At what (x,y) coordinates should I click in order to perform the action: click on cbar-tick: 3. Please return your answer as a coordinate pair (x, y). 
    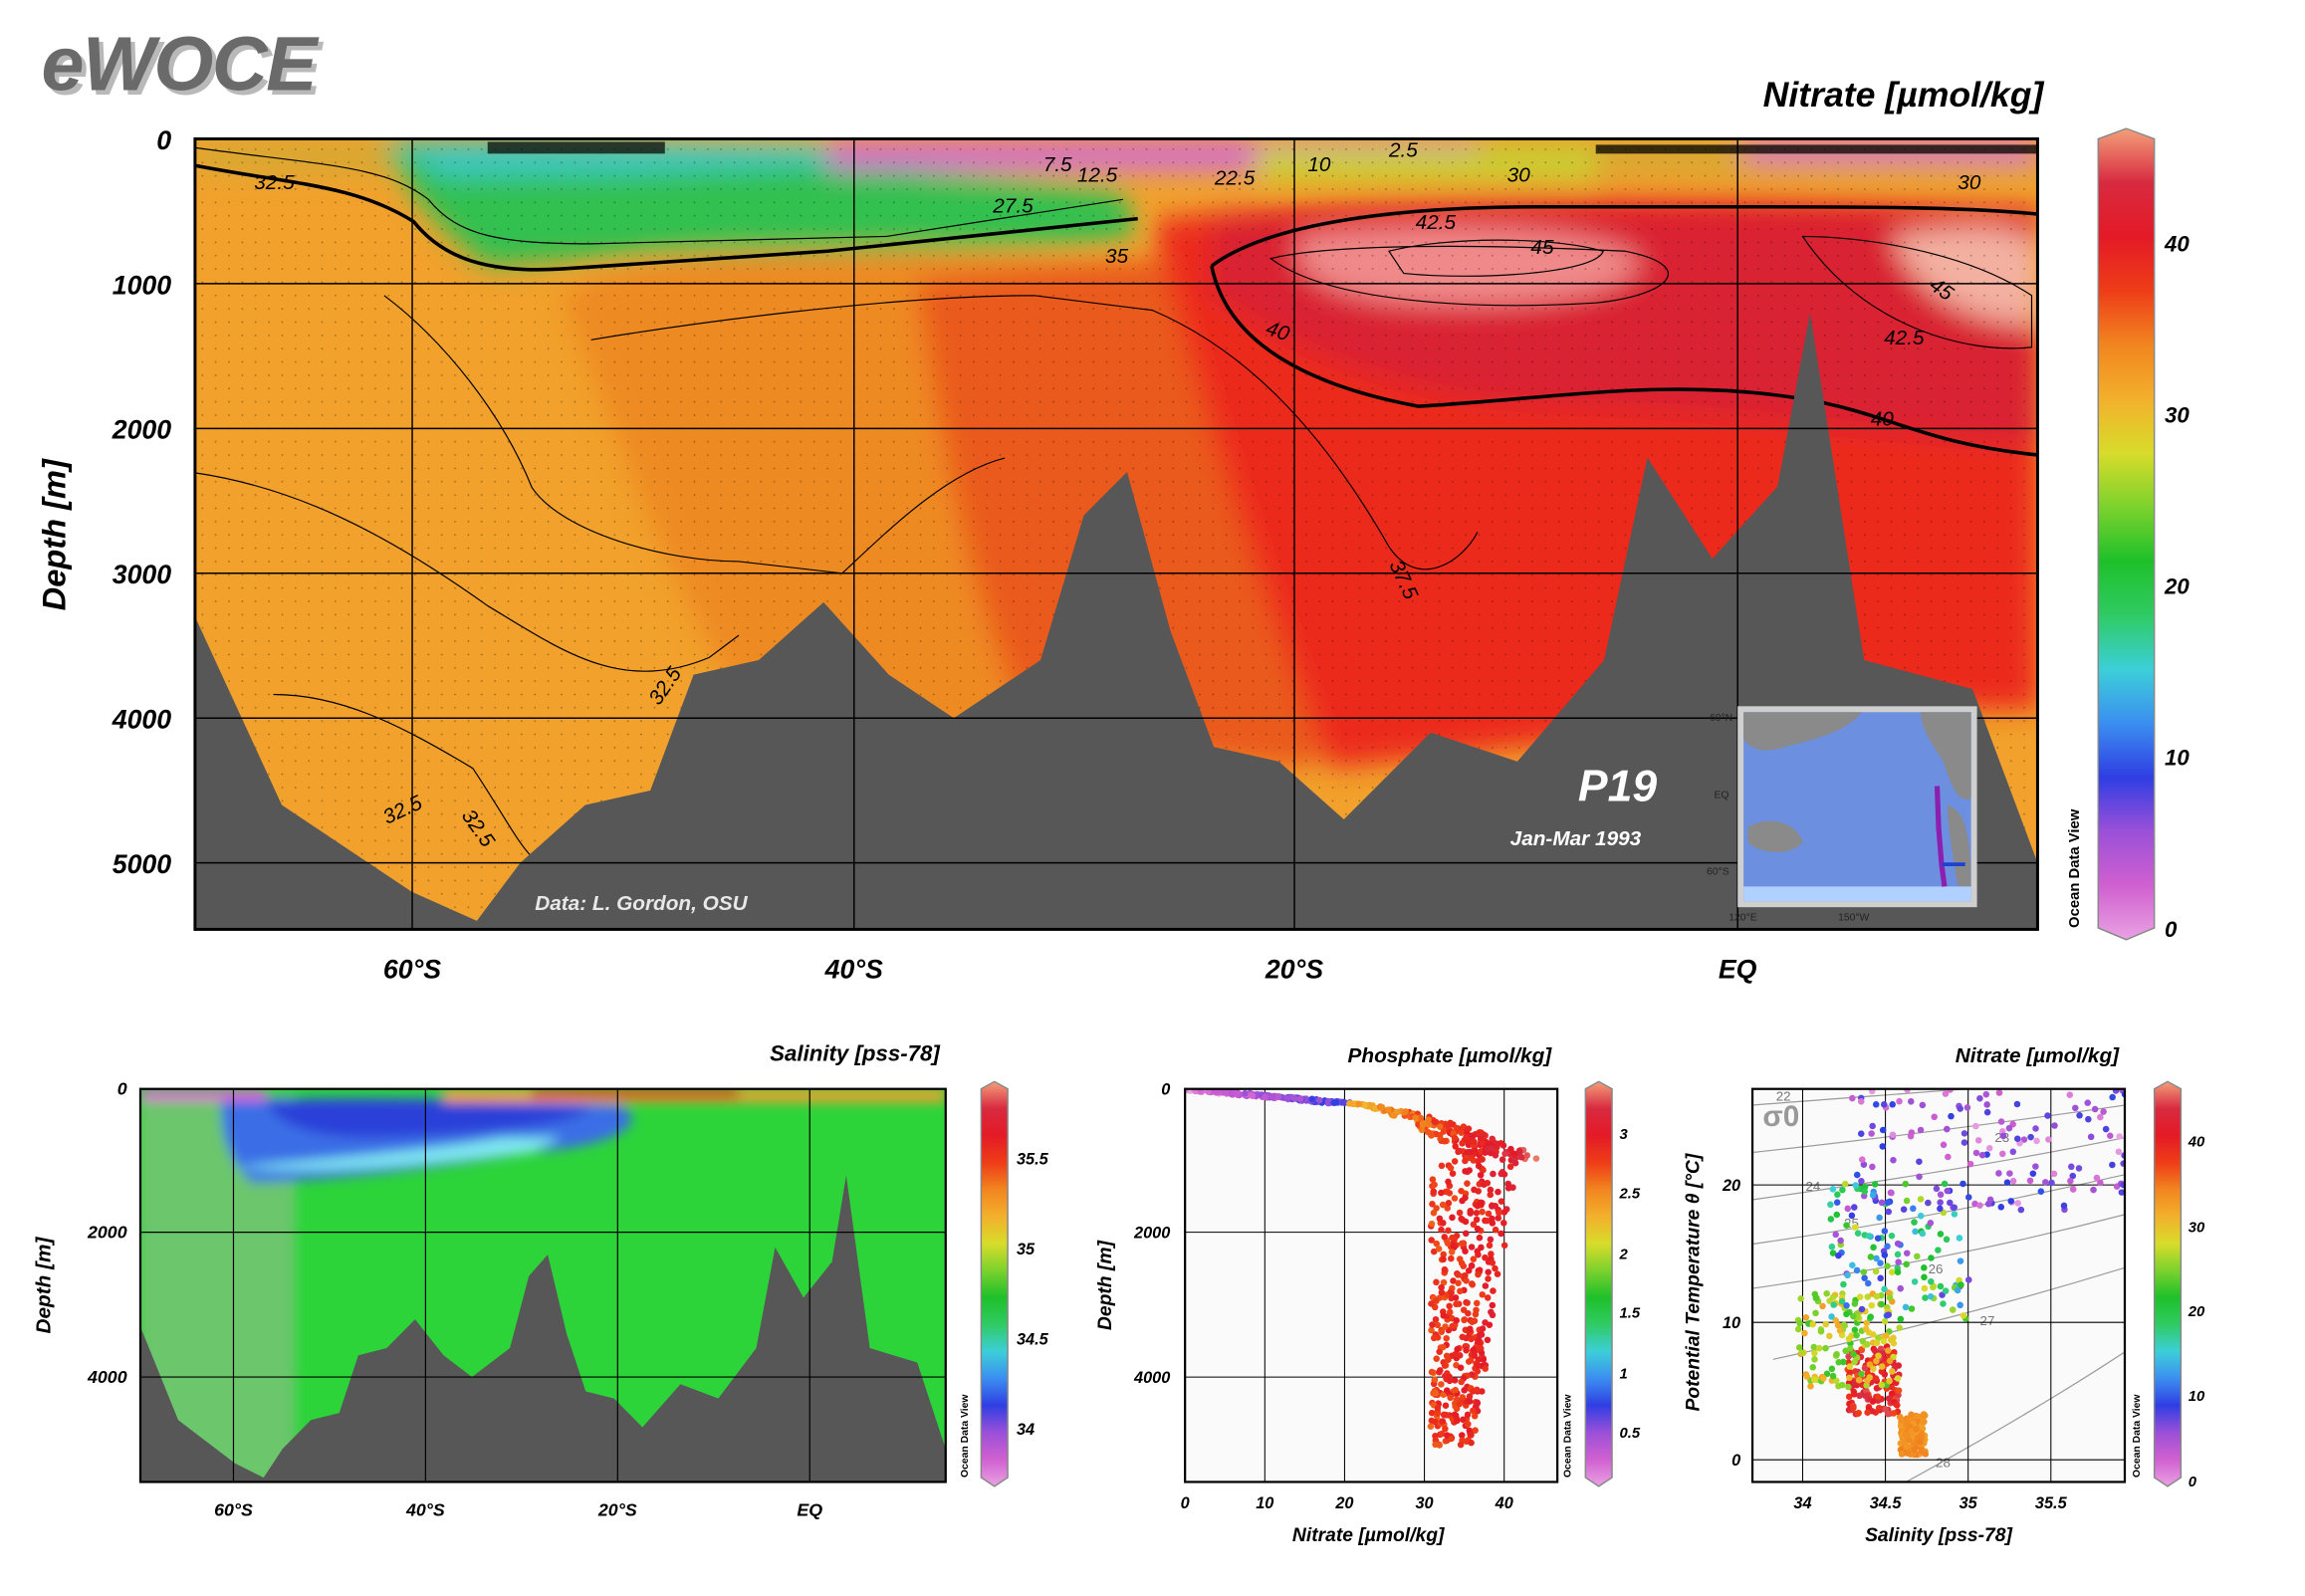
    Looking at the image, I should click on (1623, 1135).